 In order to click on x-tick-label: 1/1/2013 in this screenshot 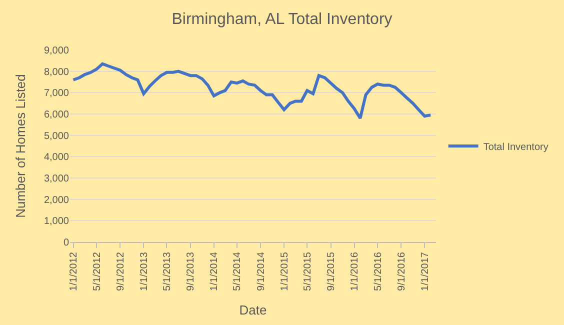, I will do `click(144, 271)`.